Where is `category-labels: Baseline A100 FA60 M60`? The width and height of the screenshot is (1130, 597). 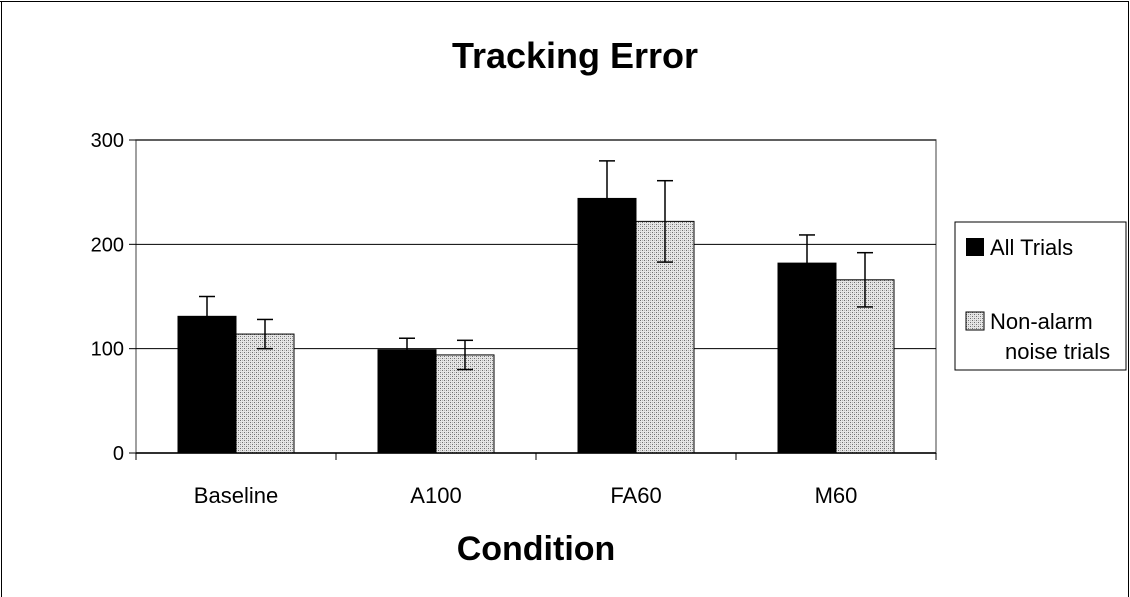
category-labels: Baseline A100 FA60 M60 is located at coordinates (526, 495).